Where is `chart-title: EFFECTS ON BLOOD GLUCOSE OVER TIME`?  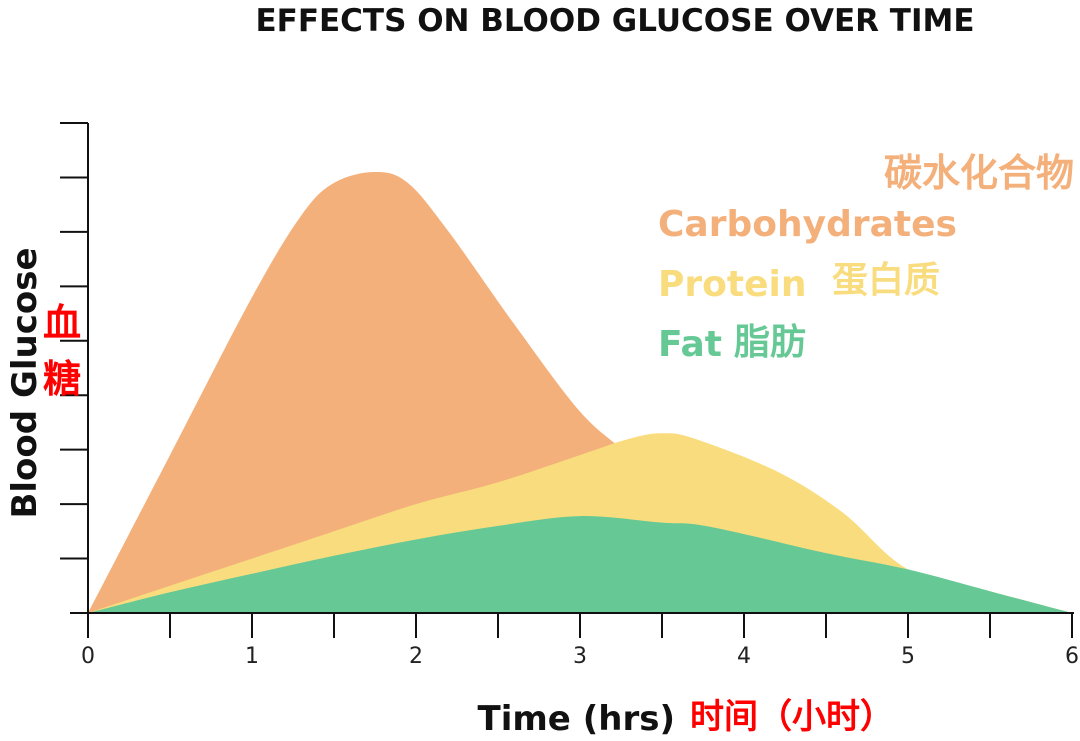 chart-title: EFFECTS ON BLOOD GLUCOSE OVER TIME is located at coordinates (614, 21).